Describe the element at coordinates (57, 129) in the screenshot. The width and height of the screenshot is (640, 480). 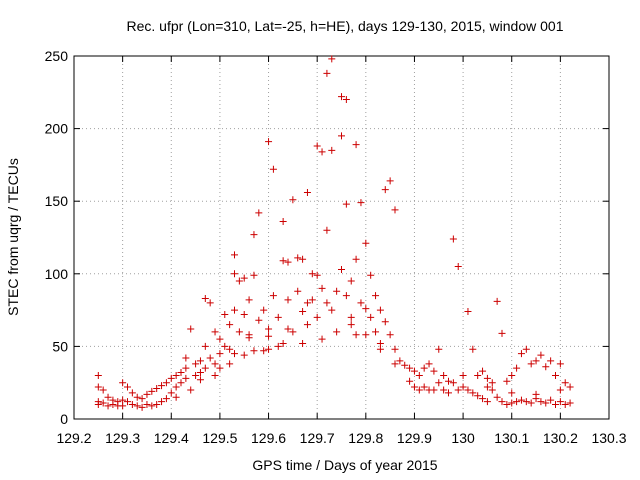
I see `y-tick-label: 200` at that location.